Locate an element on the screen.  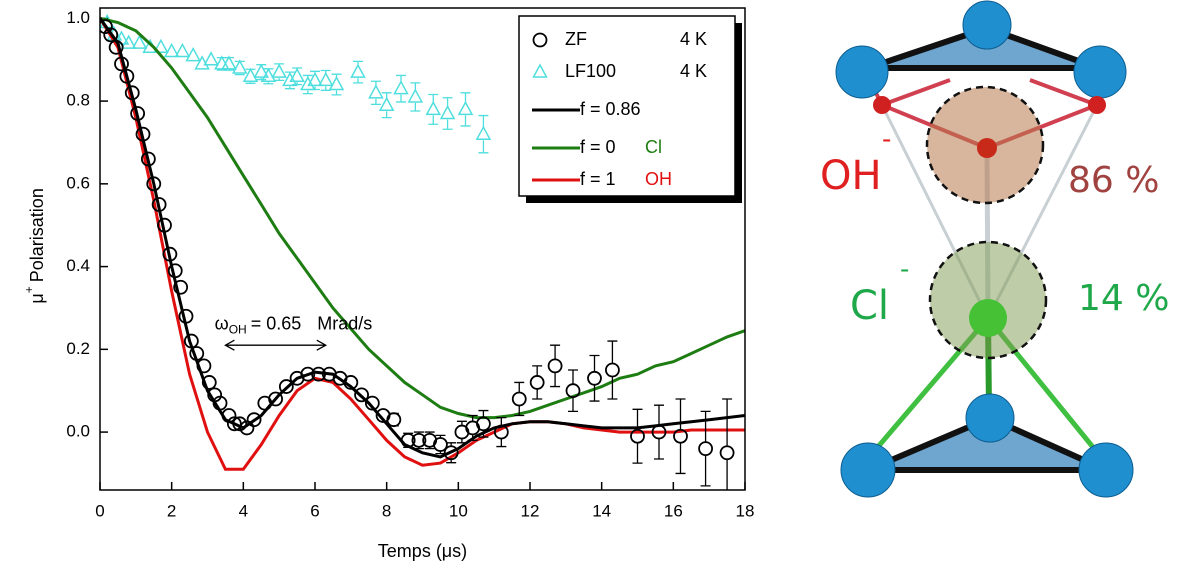
legend-label: LF100 is located at coordinates (590, 71).